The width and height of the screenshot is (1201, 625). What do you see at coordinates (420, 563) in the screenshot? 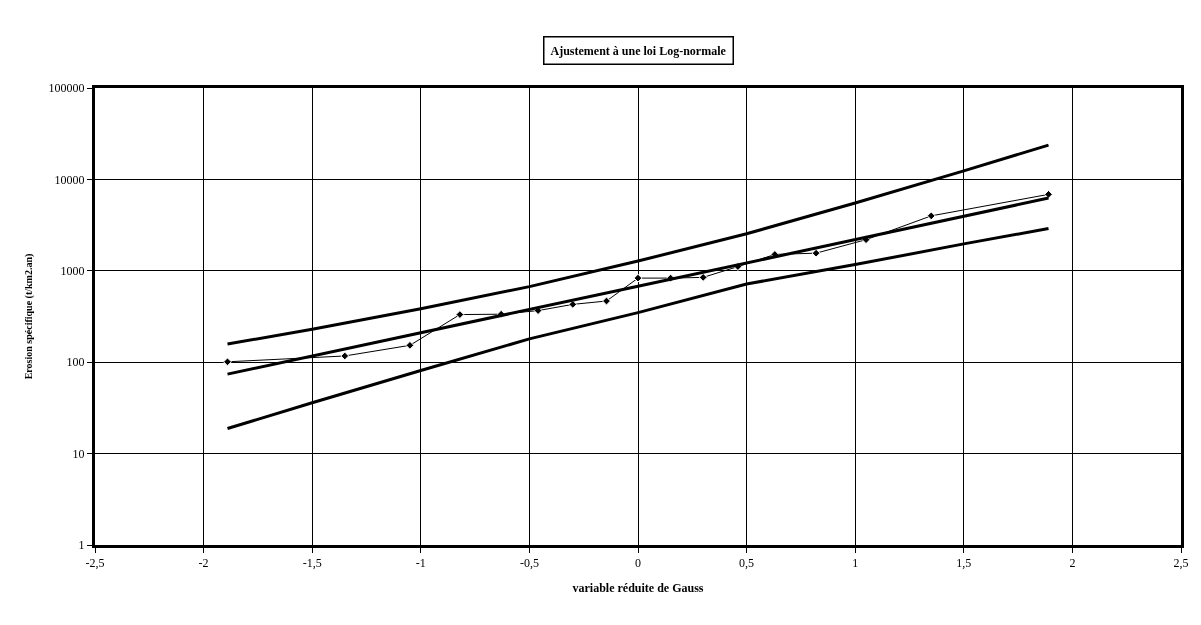
I see `x-tick-label: -1` at bounding box center [420, 563].